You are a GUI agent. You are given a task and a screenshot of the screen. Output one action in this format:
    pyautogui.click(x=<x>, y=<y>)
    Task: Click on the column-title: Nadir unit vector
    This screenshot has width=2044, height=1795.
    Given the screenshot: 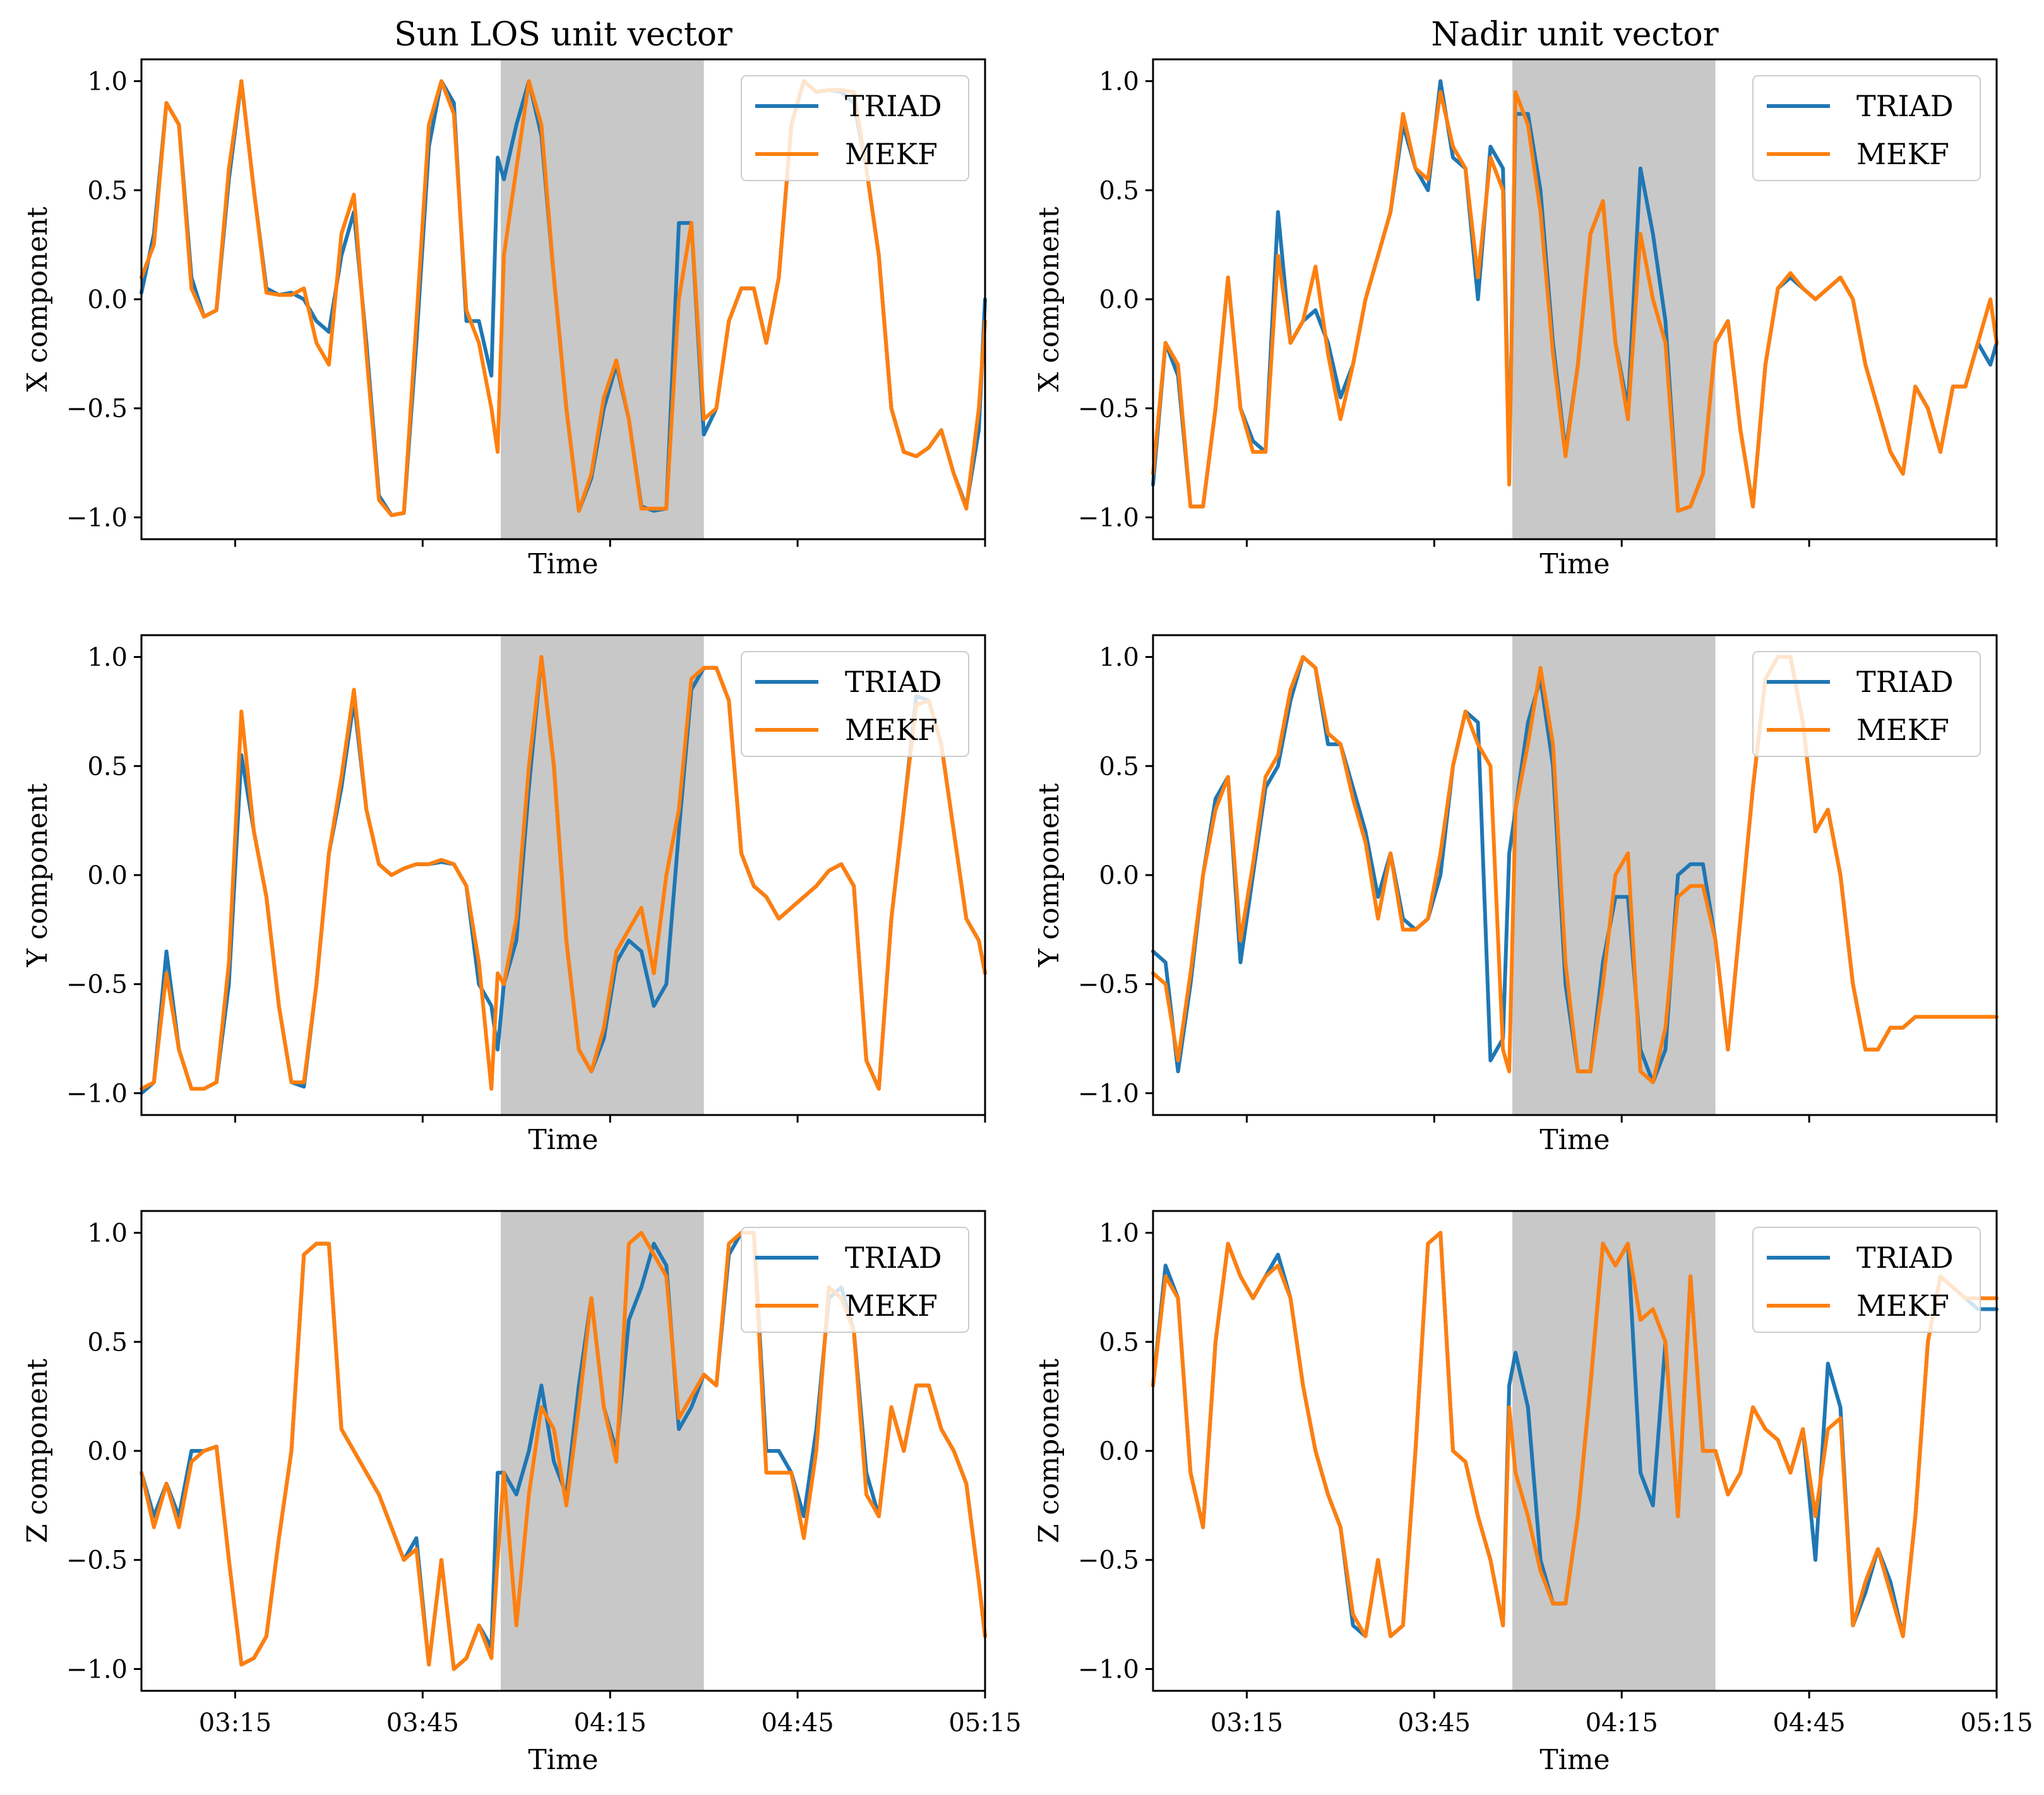 What is the action you would take?
    pyautogui.click(x=1574, y=35)
    